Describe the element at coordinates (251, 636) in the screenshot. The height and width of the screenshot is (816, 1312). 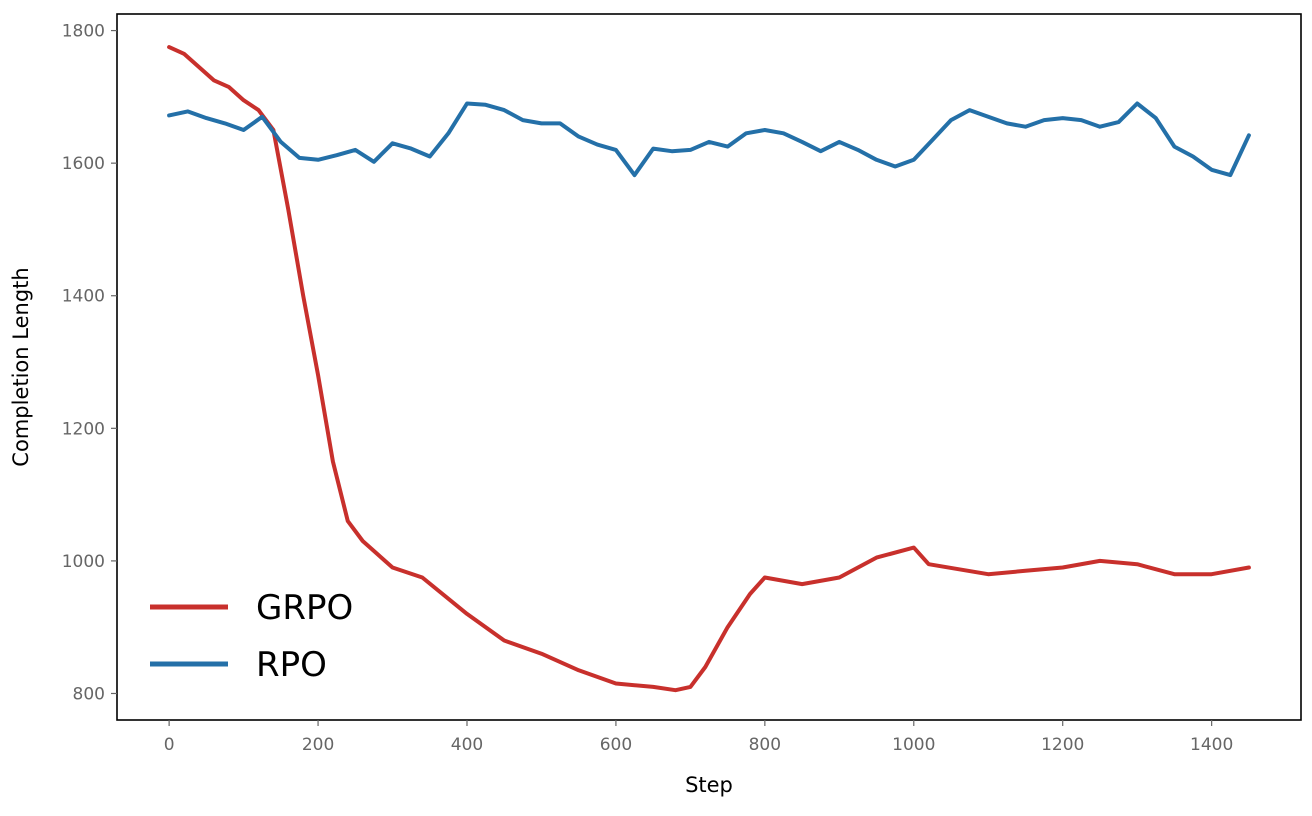
I see `legend: GRPO RPO` at that location.